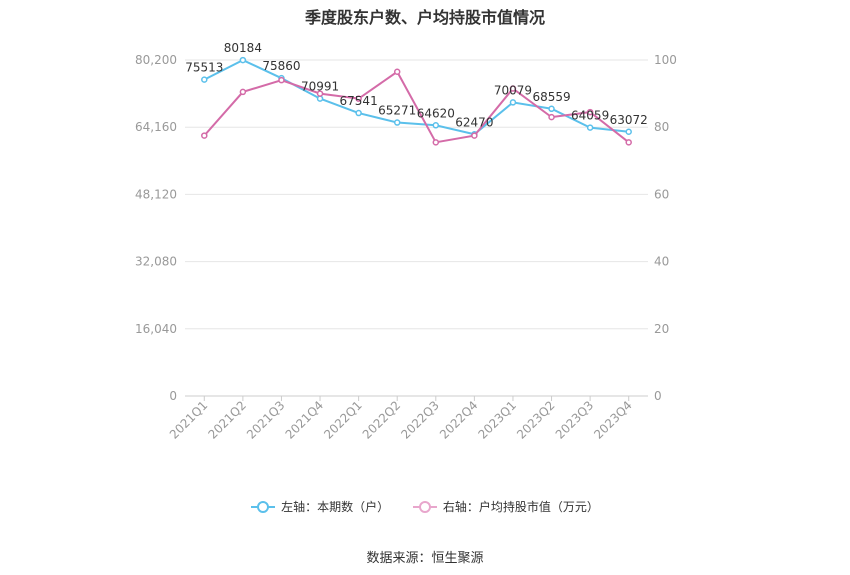 This screenshot has width=850, height=575. Describe the element at coordinates (436, 113) in the screenshot. I see `shareholders-data-label: 64620` at that location.